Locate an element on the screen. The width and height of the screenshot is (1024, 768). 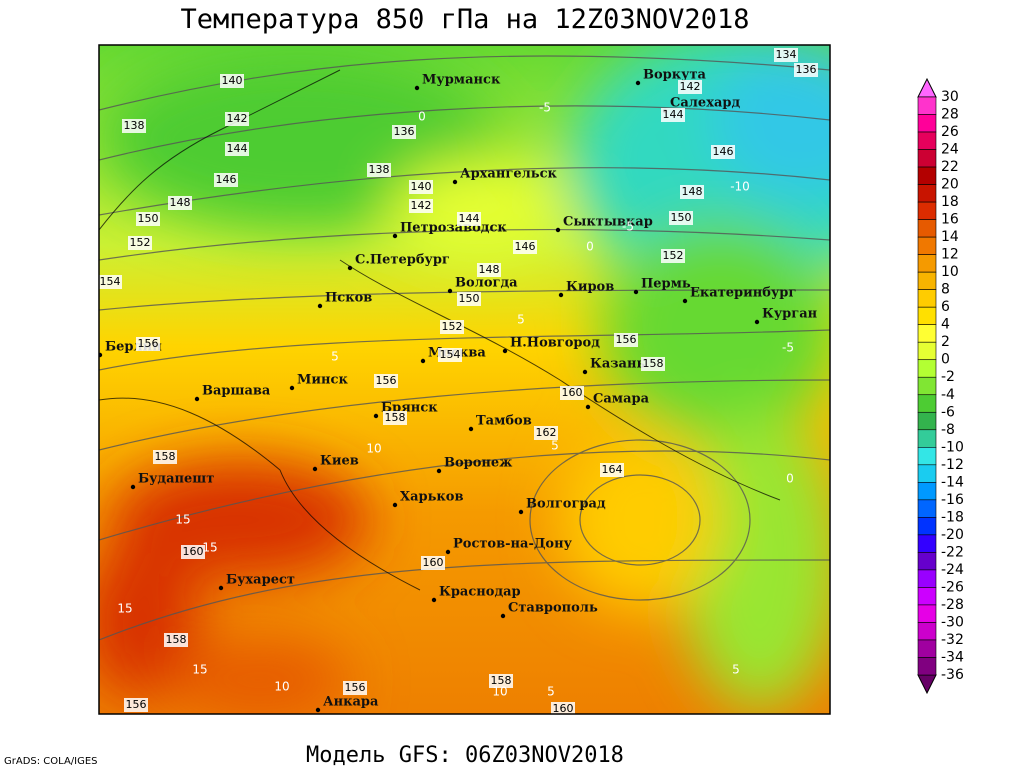
colorbar-label: 2 is located at coordinates (945, 342).